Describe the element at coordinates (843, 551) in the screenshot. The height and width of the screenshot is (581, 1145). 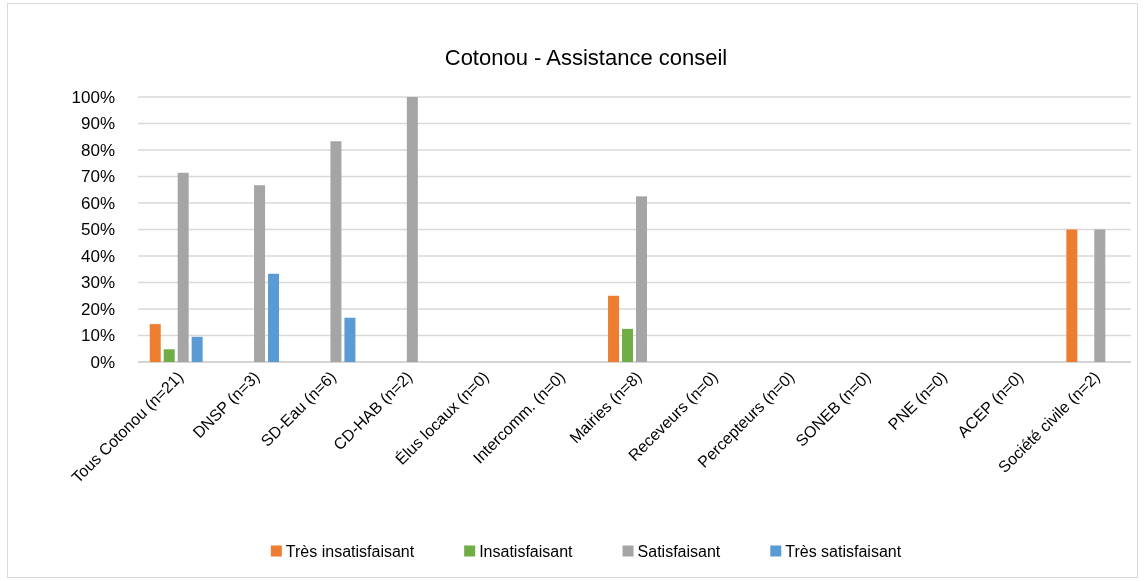
I see `legend-label: Très satisfaisant` at that location.